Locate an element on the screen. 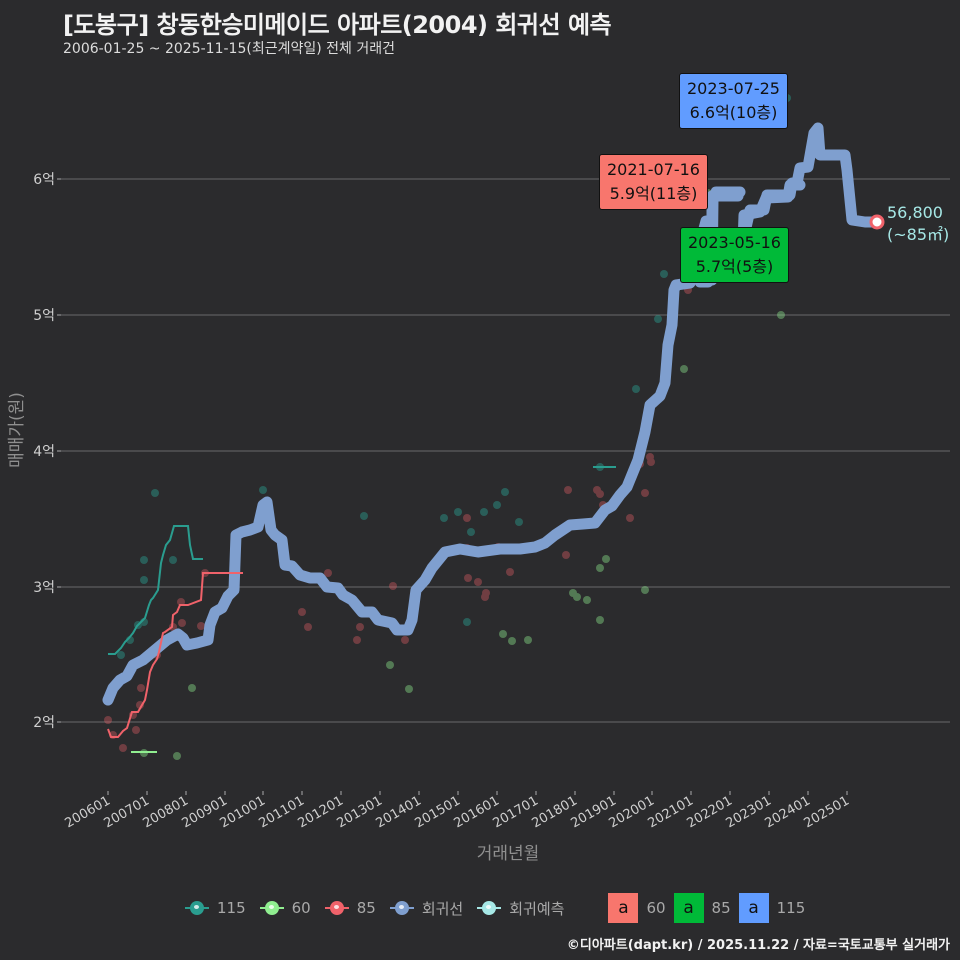  legend-item-prediction: 회귀예측 is located at coordinates (520, 908).